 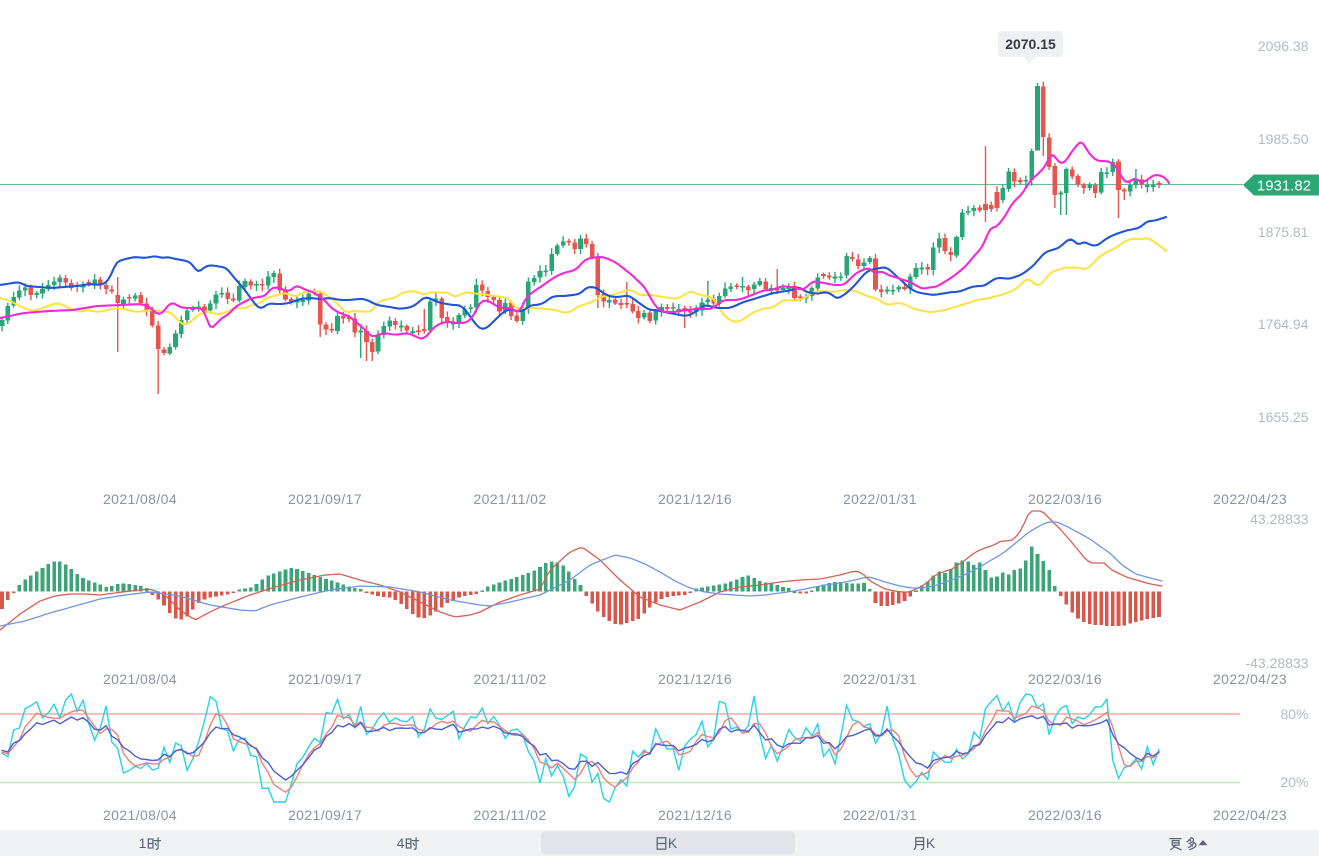 I want to click on svg-text: 1, so click(x=143, y=843).